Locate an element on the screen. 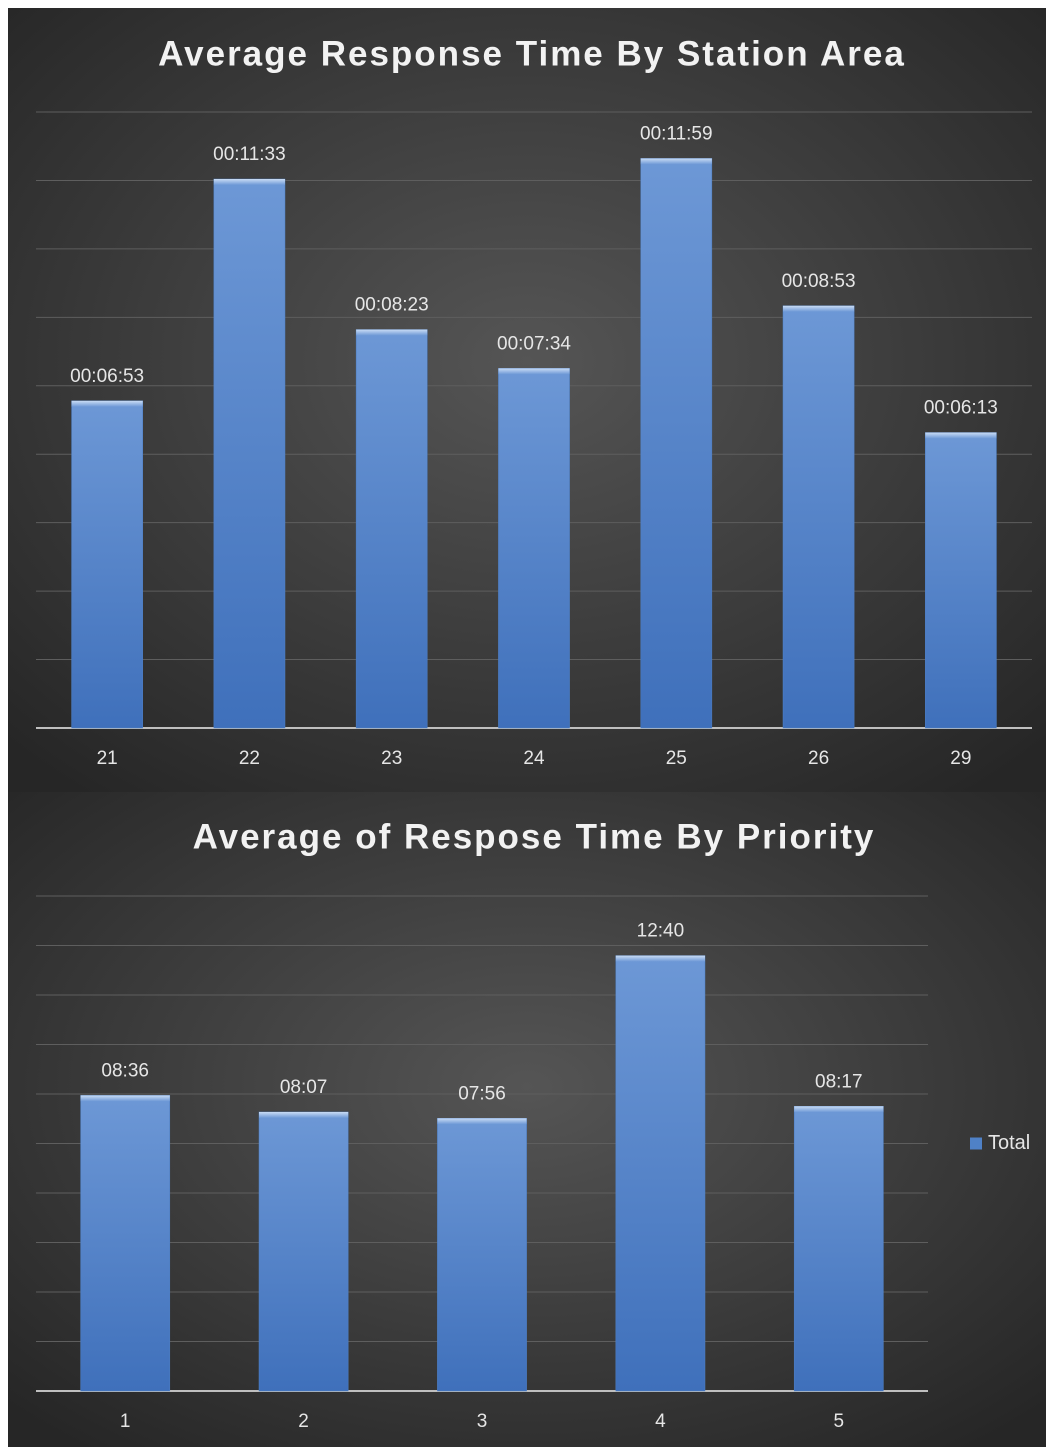 The image size is (1054, 1447). x-tick-label: 1 is located at coordinates (125, 1421).